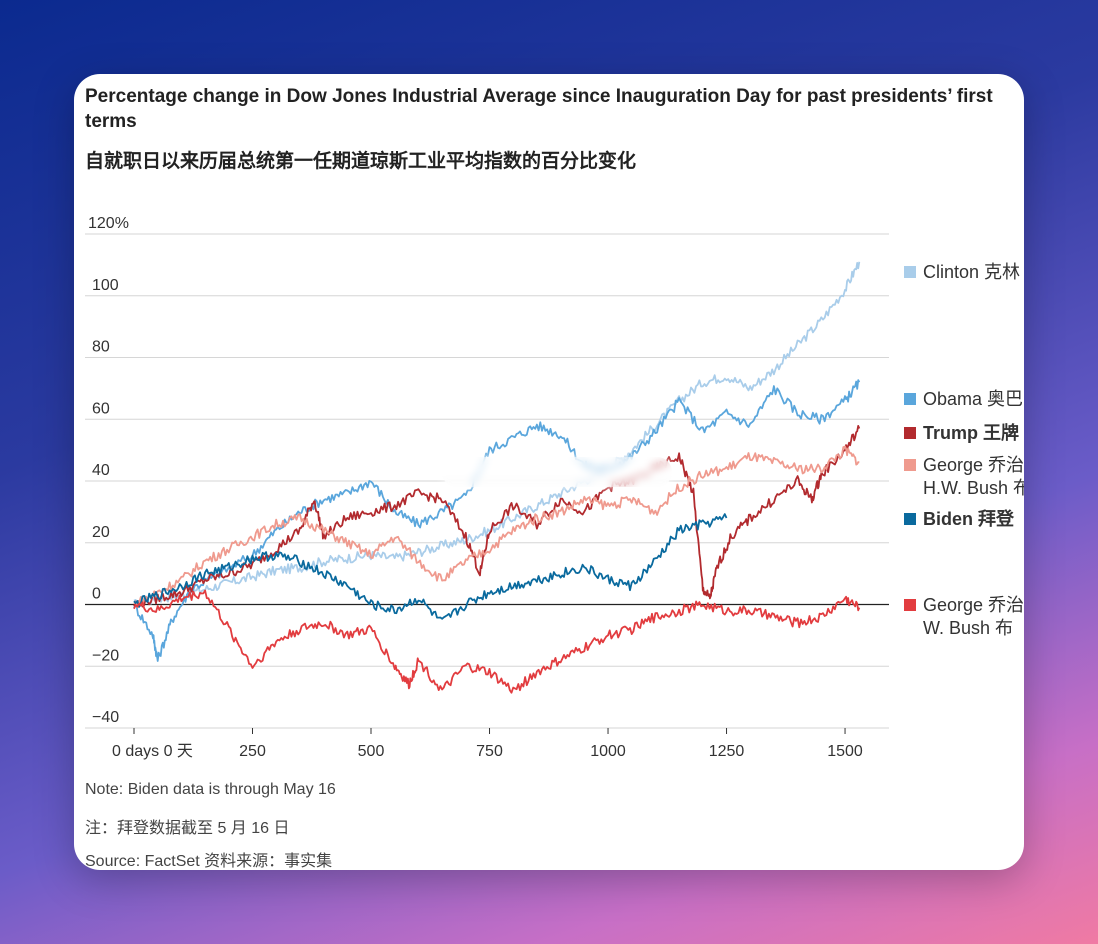 This screenshot has width=1098, height=944. I want to click on y-tick-label: −20, so click(105, 655).